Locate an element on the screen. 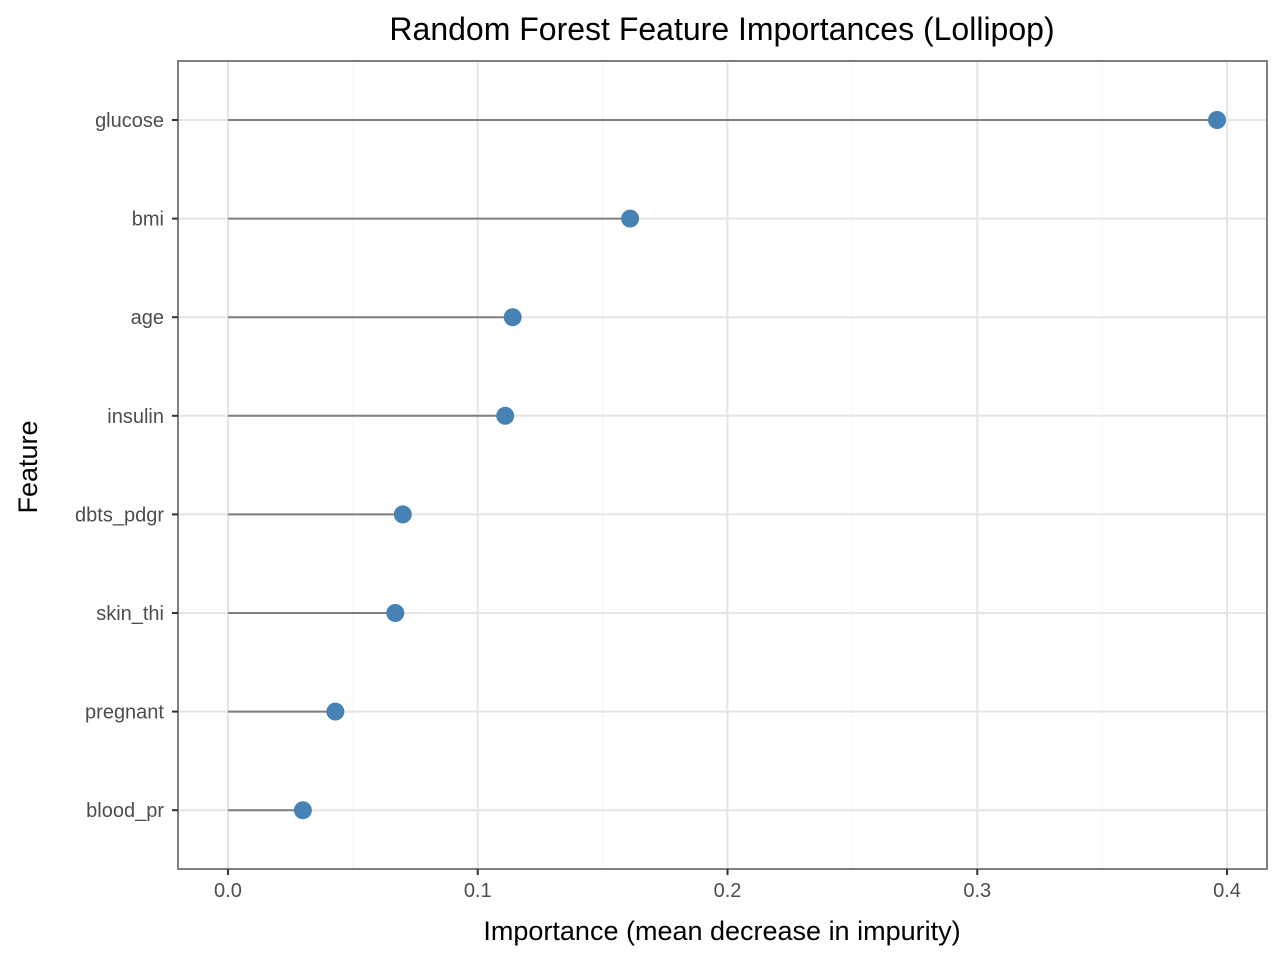 The width and height of the screenshot is (1280, 965). x-tick-label: 0.4 is located at coordinates (1227, 891).